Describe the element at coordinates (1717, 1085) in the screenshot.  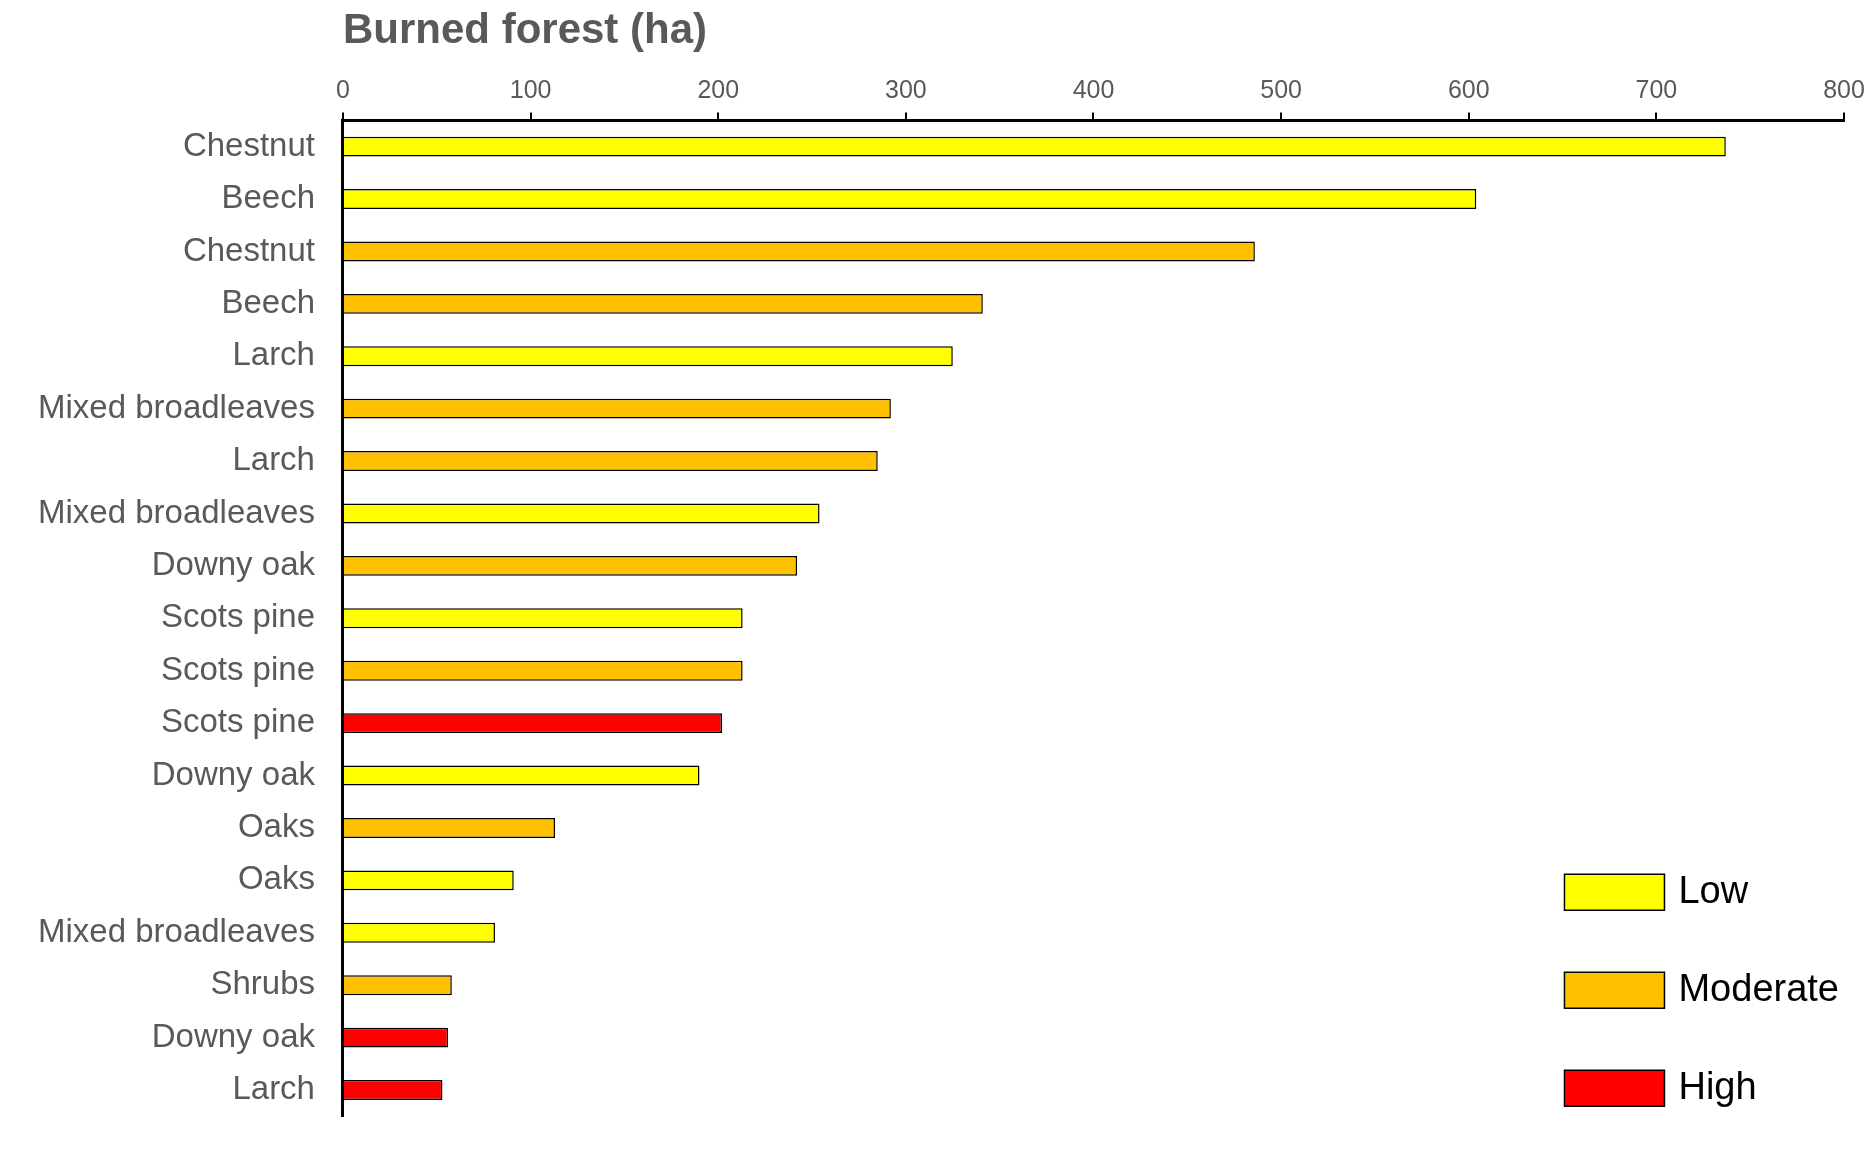
I see `legend-label: High` at that location.